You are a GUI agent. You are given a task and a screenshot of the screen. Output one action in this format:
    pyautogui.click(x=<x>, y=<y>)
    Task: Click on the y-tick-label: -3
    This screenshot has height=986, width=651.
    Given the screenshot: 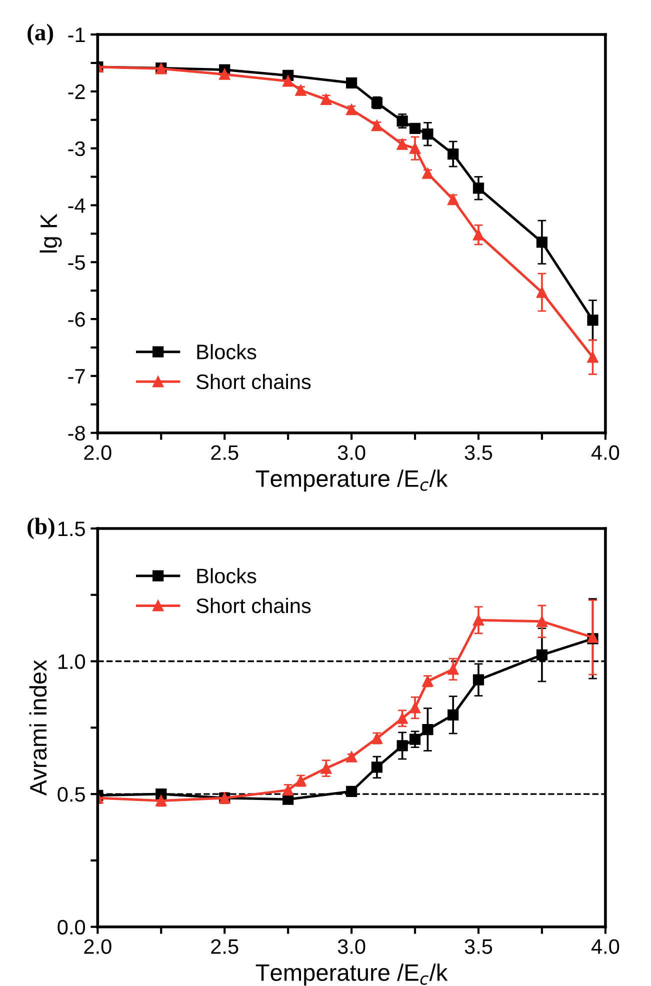 What is the action you would take?
    pyautogui.click(x=76, y=148)
    